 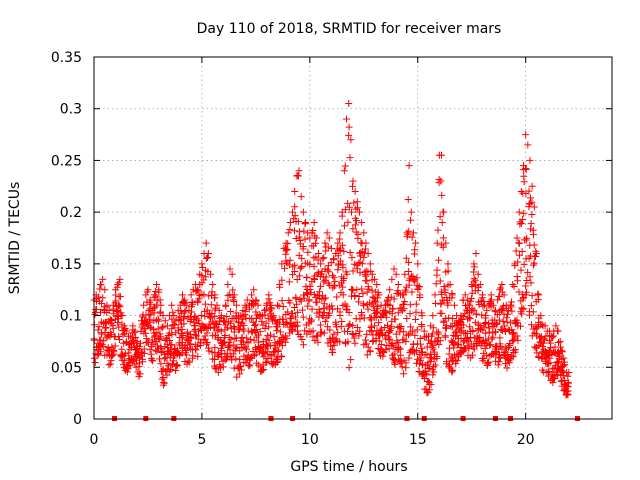 I want to click on y-tick-label: 0.15, so click(x=66, y=265).